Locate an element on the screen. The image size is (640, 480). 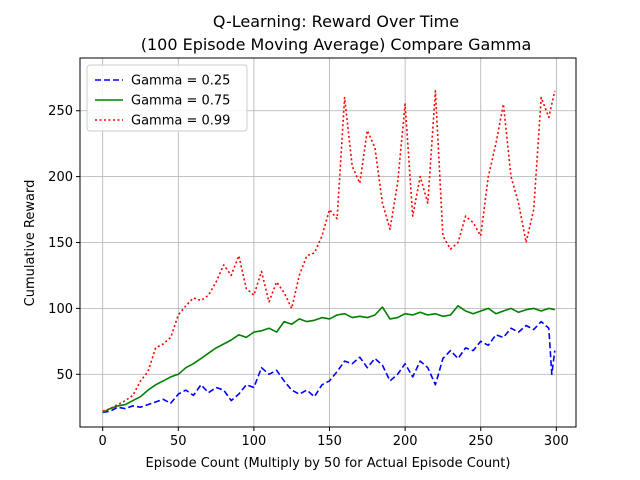
y-tick-label: 150 is located at coordinates (60, 243).